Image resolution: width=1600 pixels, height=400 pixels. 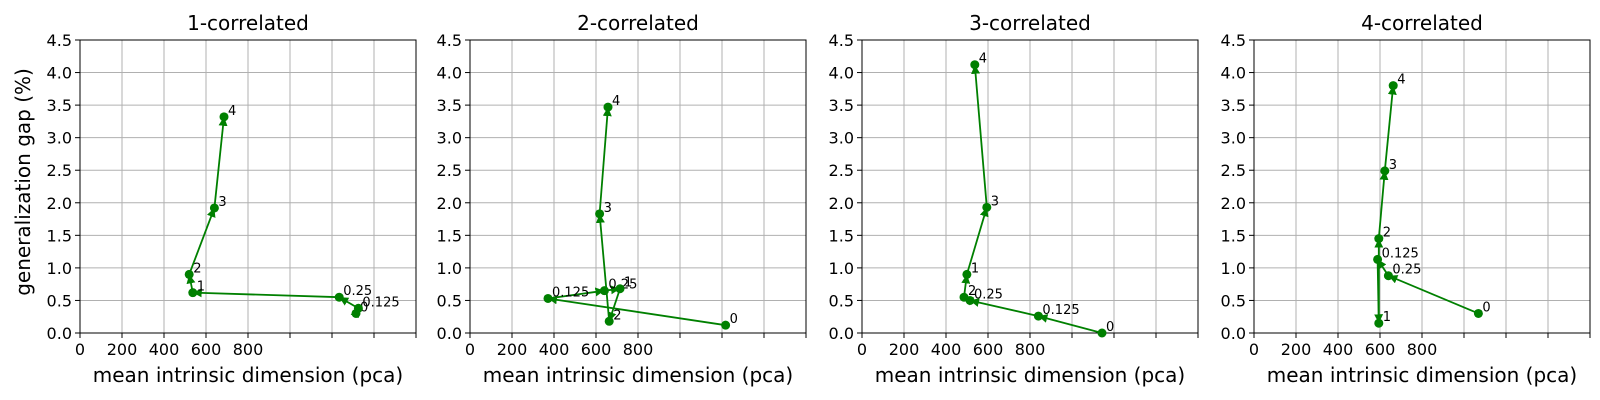 I want to click on figure-ylabel: generalization gap (%), so click(x=23, y=182).